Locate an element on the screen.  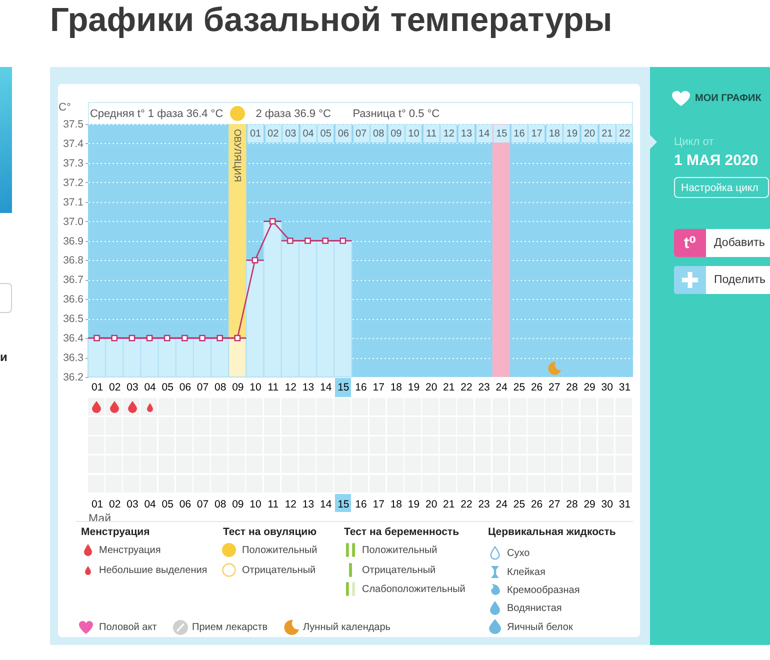
category-label: 01 is located at coordinates (97, 504).